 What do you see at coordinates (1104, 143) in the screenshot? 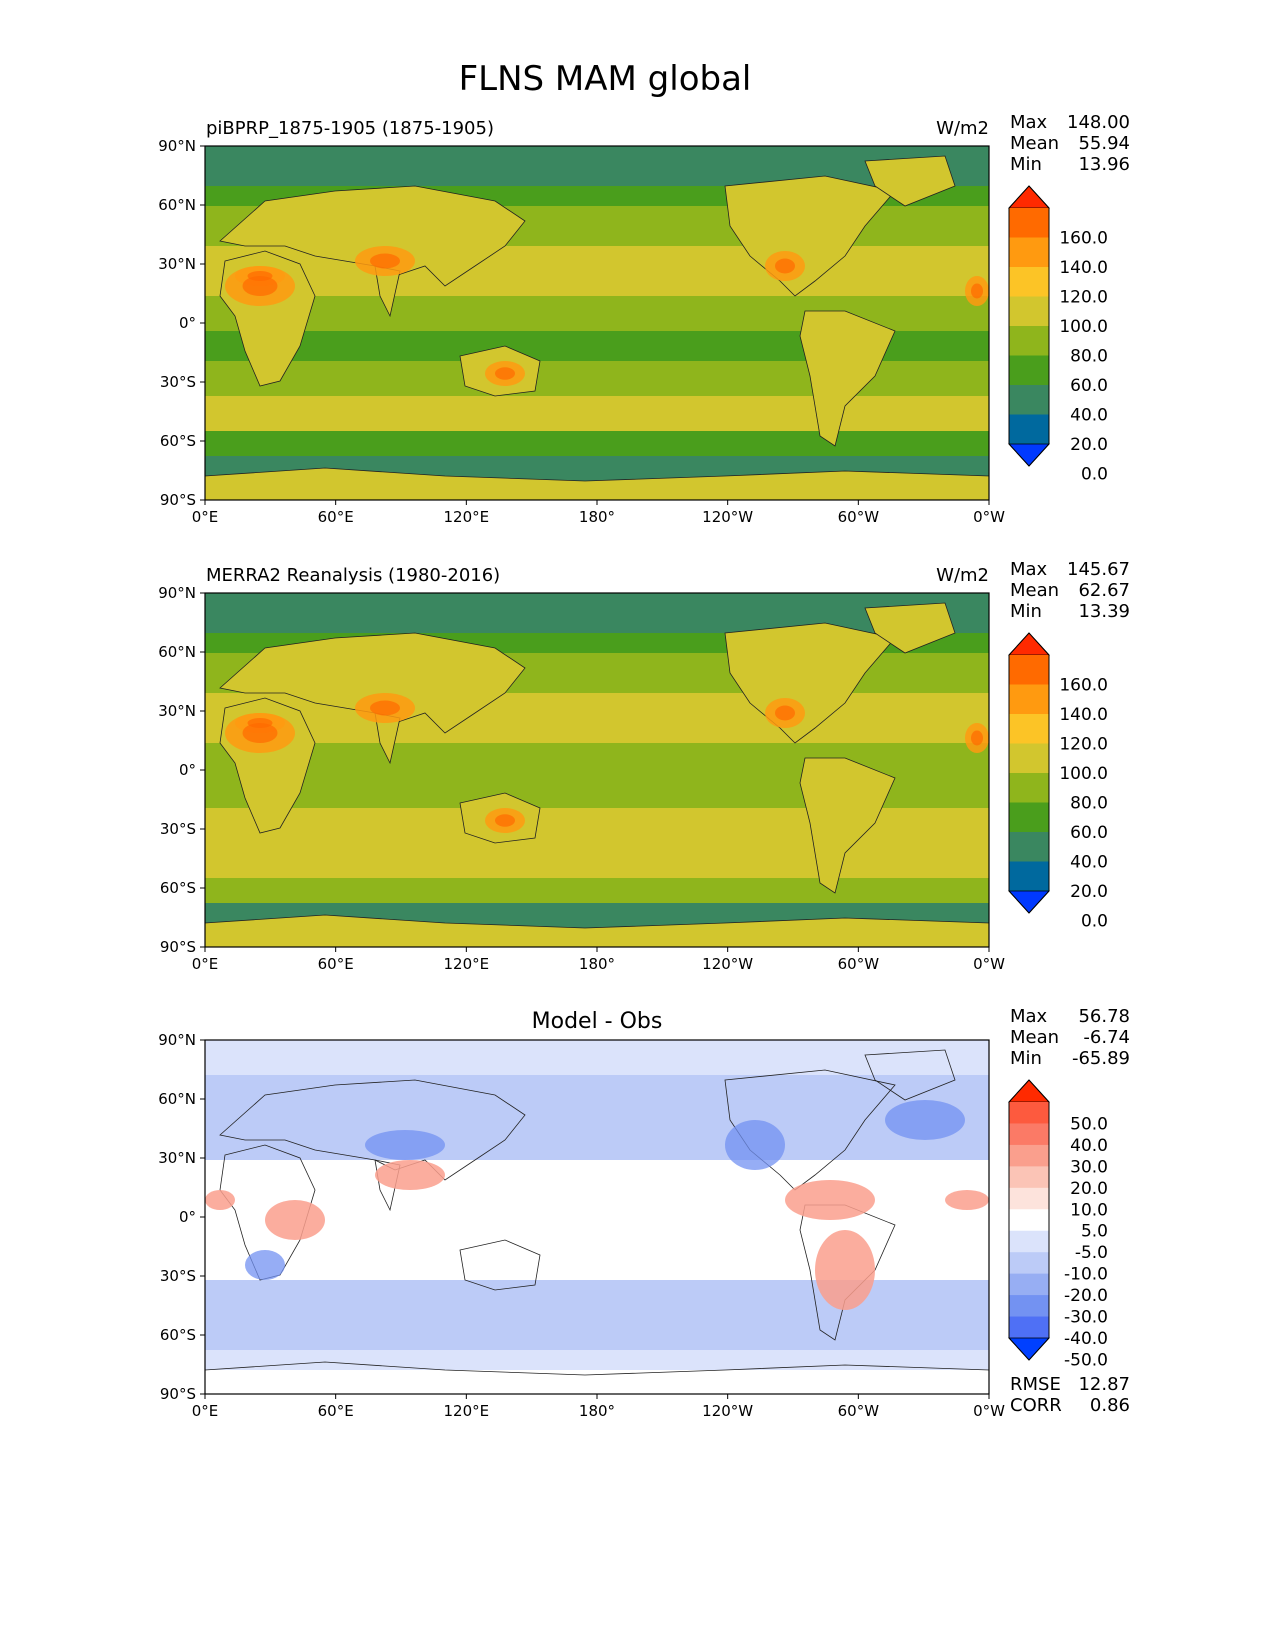
I see `stat-value: 55.94` at bounding box center [1104, 143].